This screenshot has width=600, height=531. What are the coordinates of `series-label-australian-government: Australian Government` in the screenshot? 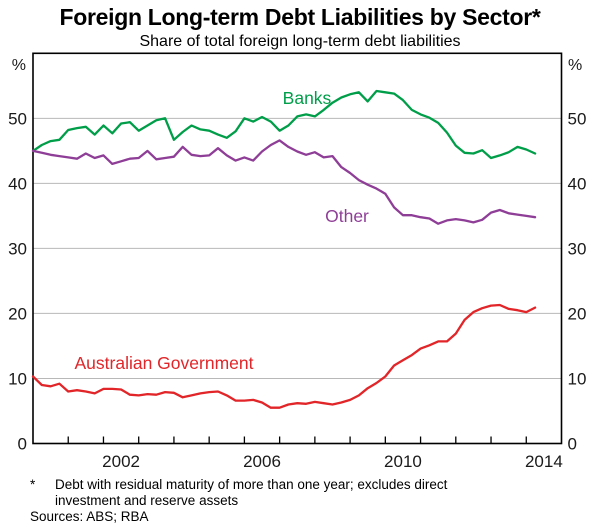 It's located at (164, 363).